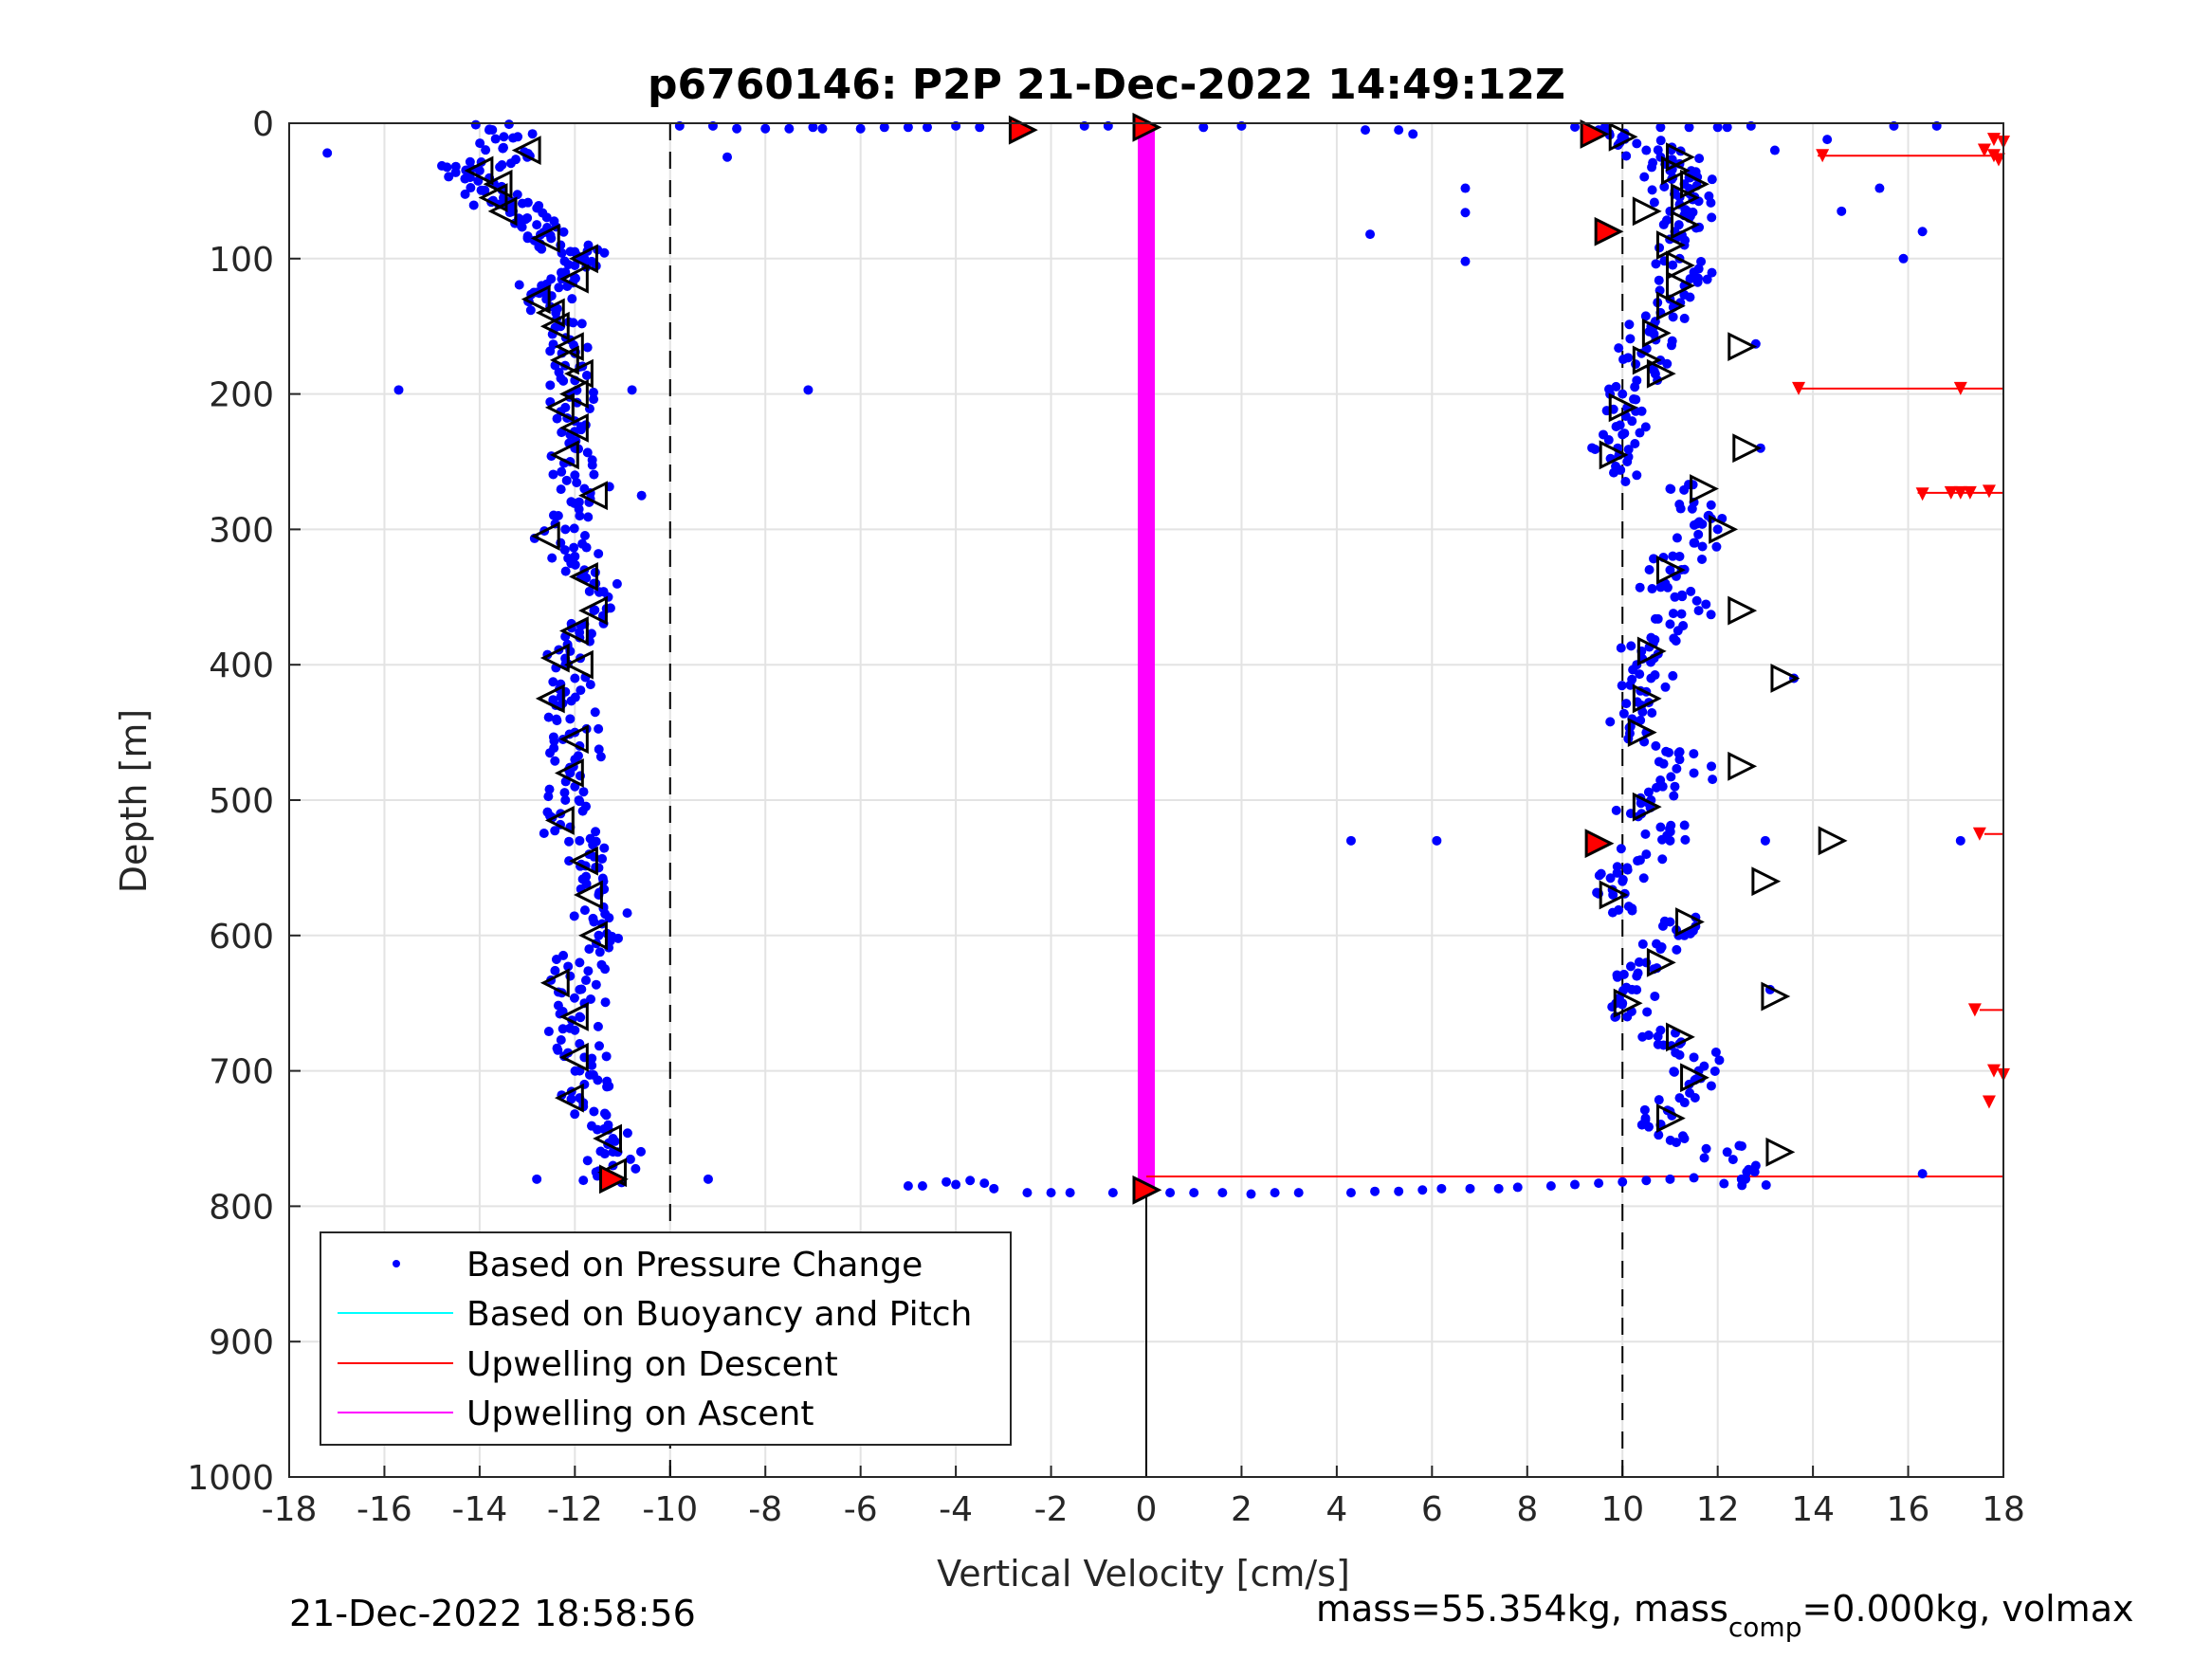  I want to click on x-tick-label: 12, so click(1718, 1509).